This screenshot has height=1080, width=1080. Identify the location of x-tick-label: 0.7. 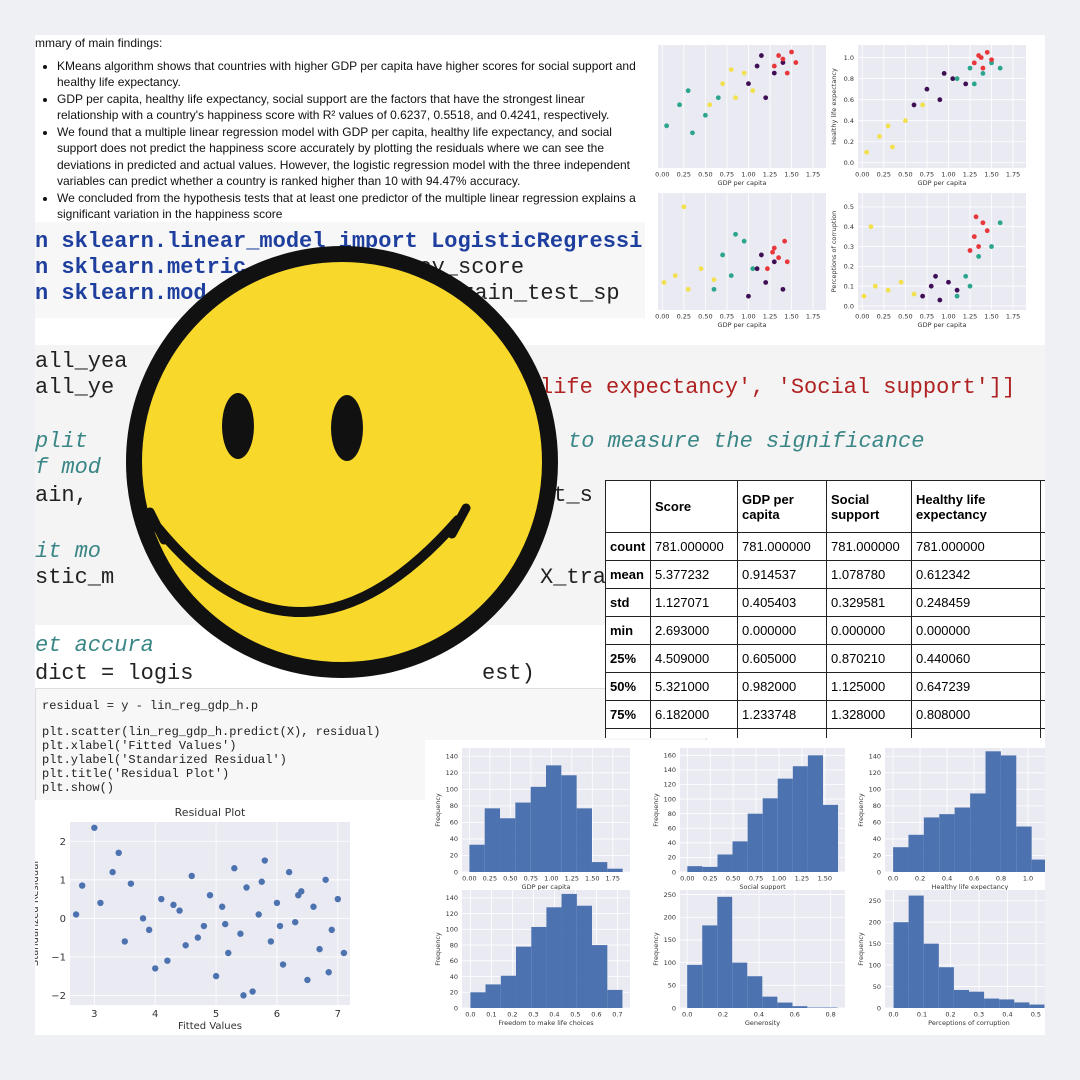
(617, 1015).